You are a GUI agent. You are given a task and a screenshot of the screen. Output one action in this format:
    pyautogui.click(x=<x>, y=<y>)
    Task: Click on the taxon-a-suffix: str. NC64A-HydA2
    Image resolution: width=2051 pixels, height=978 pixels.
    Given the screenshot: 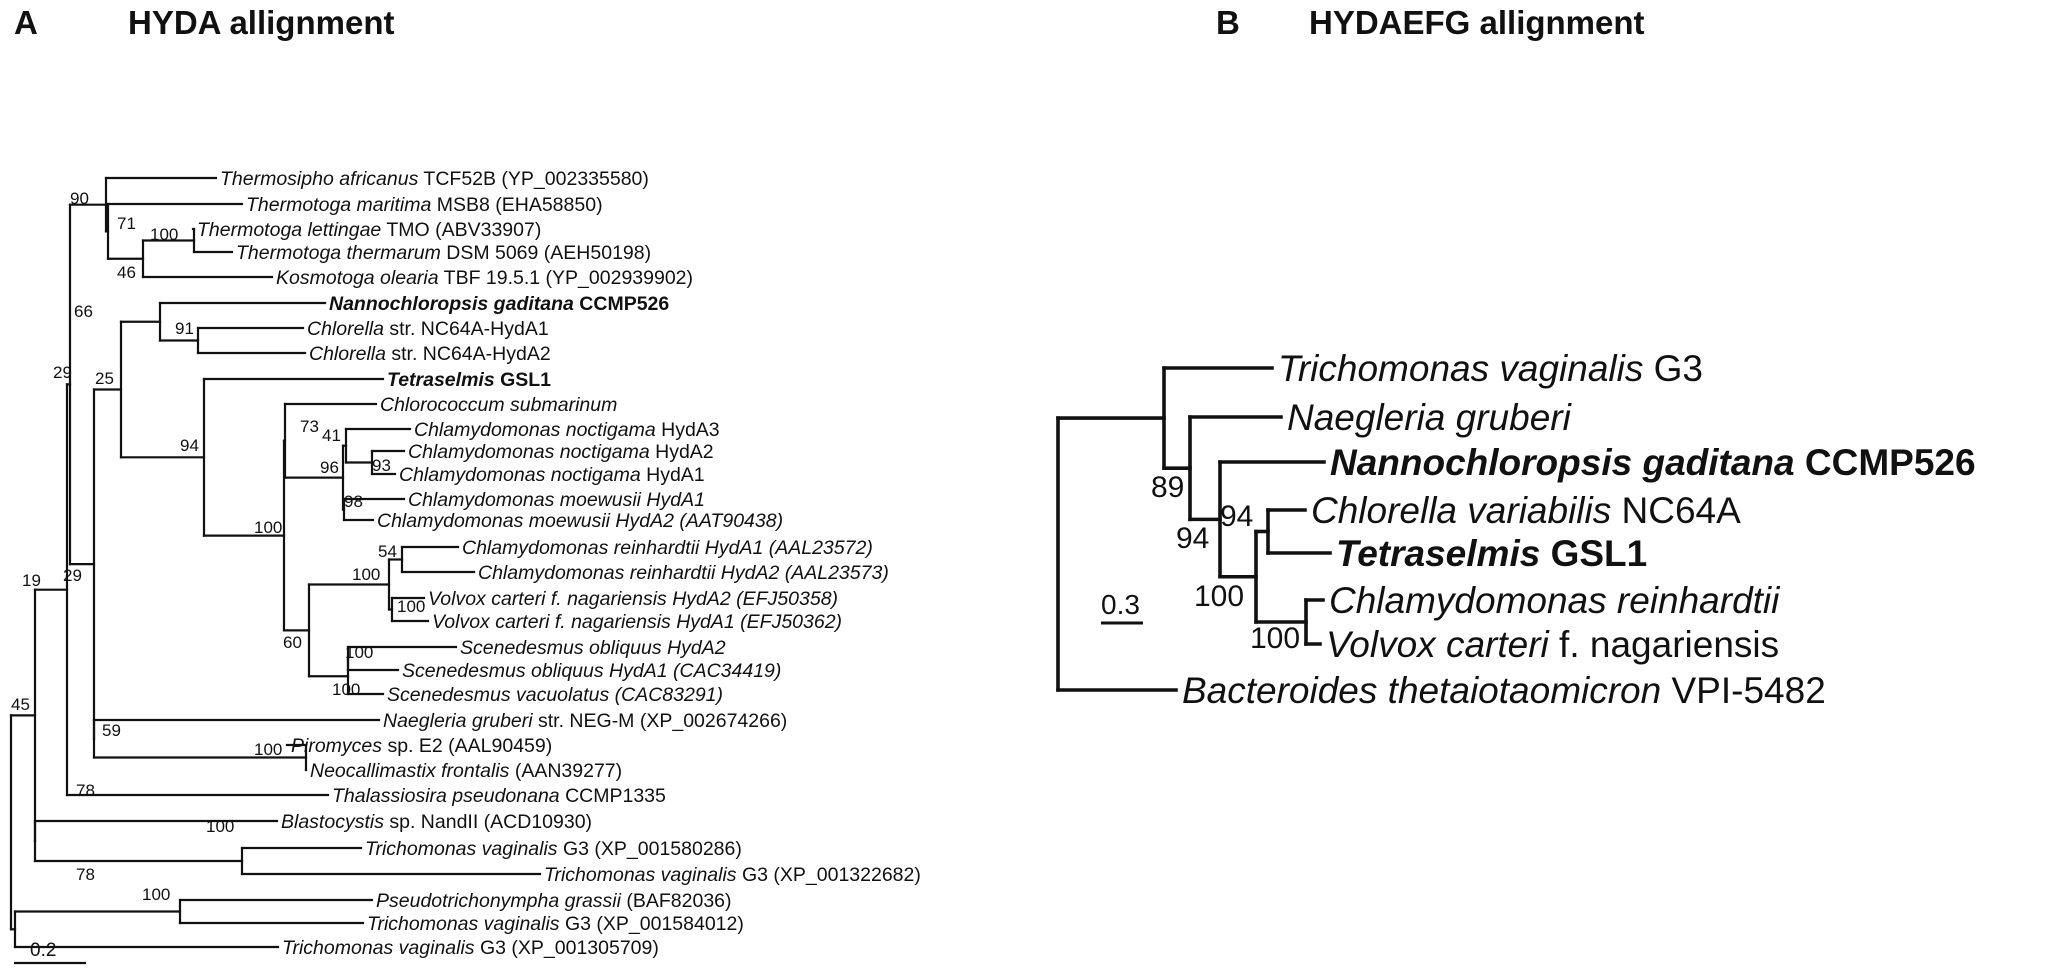 What is the action you would take?
    pyautogui.click(x=468, y=354)
    